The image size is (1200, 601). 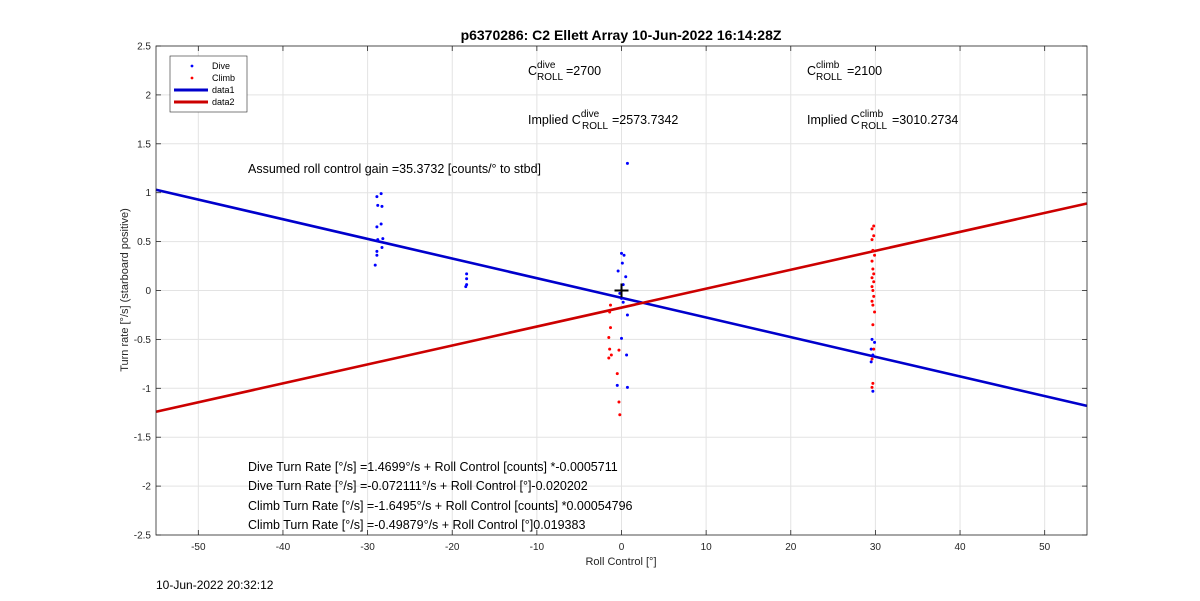 I want to click on x-tick-label: 20, so click(x=791, y=547).